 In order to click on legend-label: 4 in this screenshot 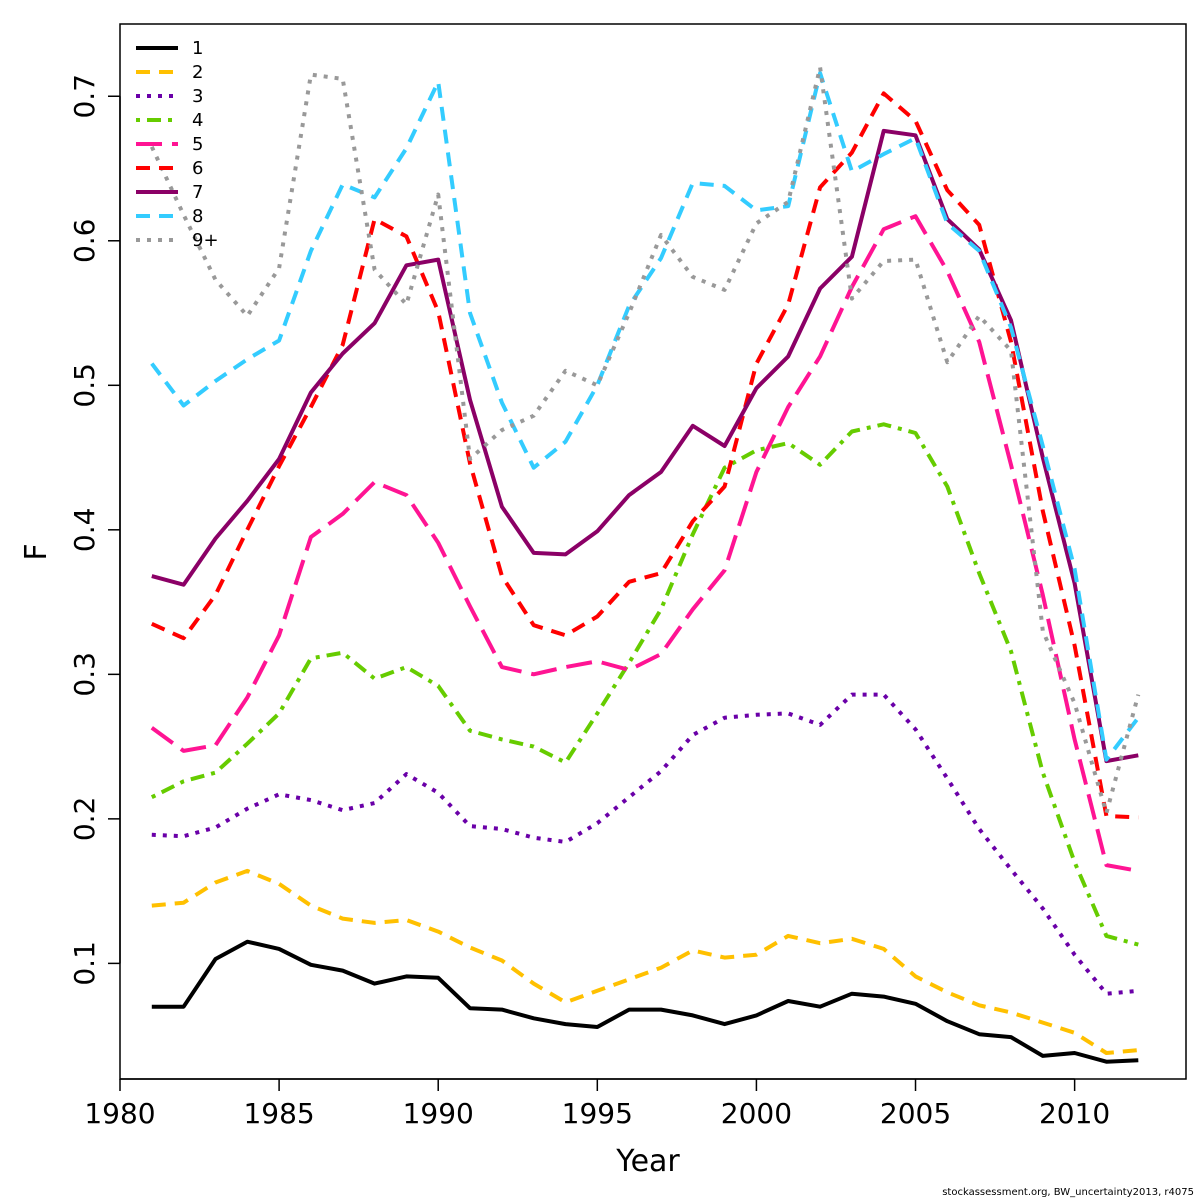, I will do `click(197, 120)`.